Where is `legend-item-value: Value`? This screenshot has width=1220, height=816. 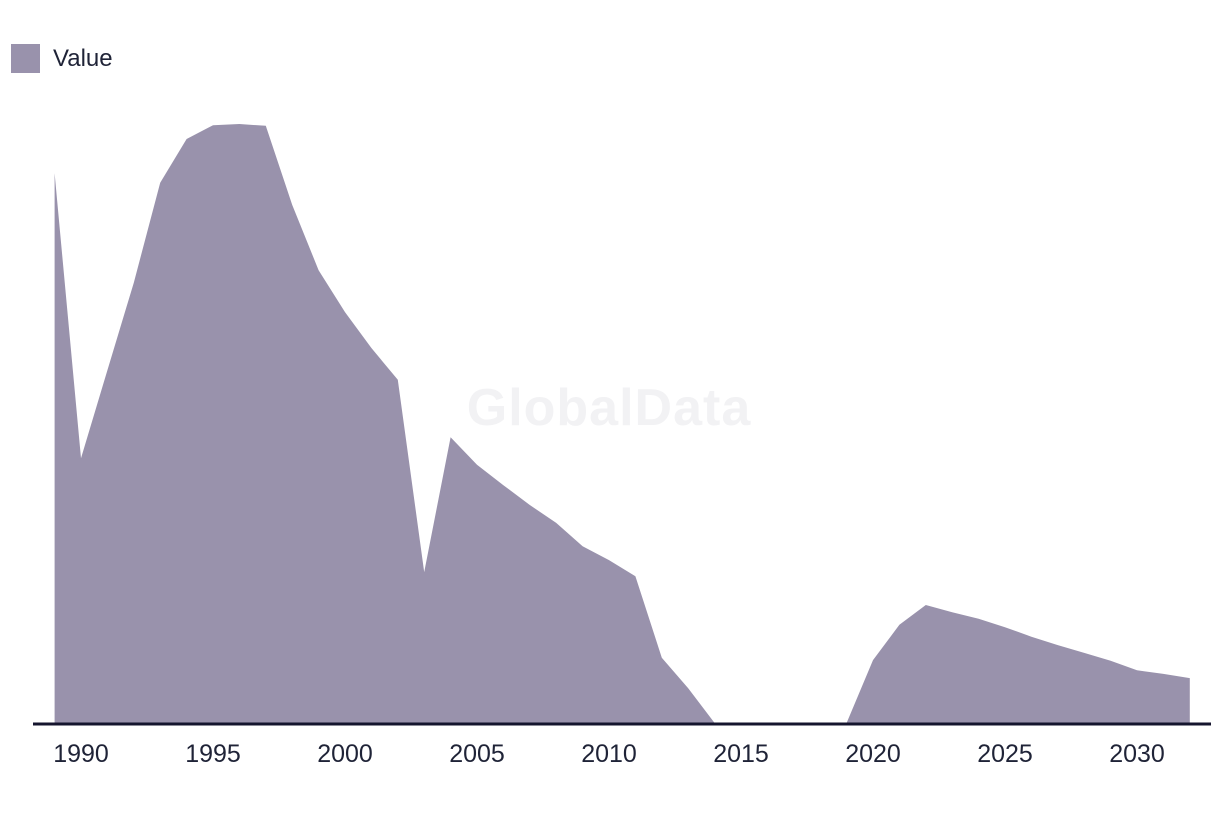
legend-item-value: Value is located at coordinates (62, 58).